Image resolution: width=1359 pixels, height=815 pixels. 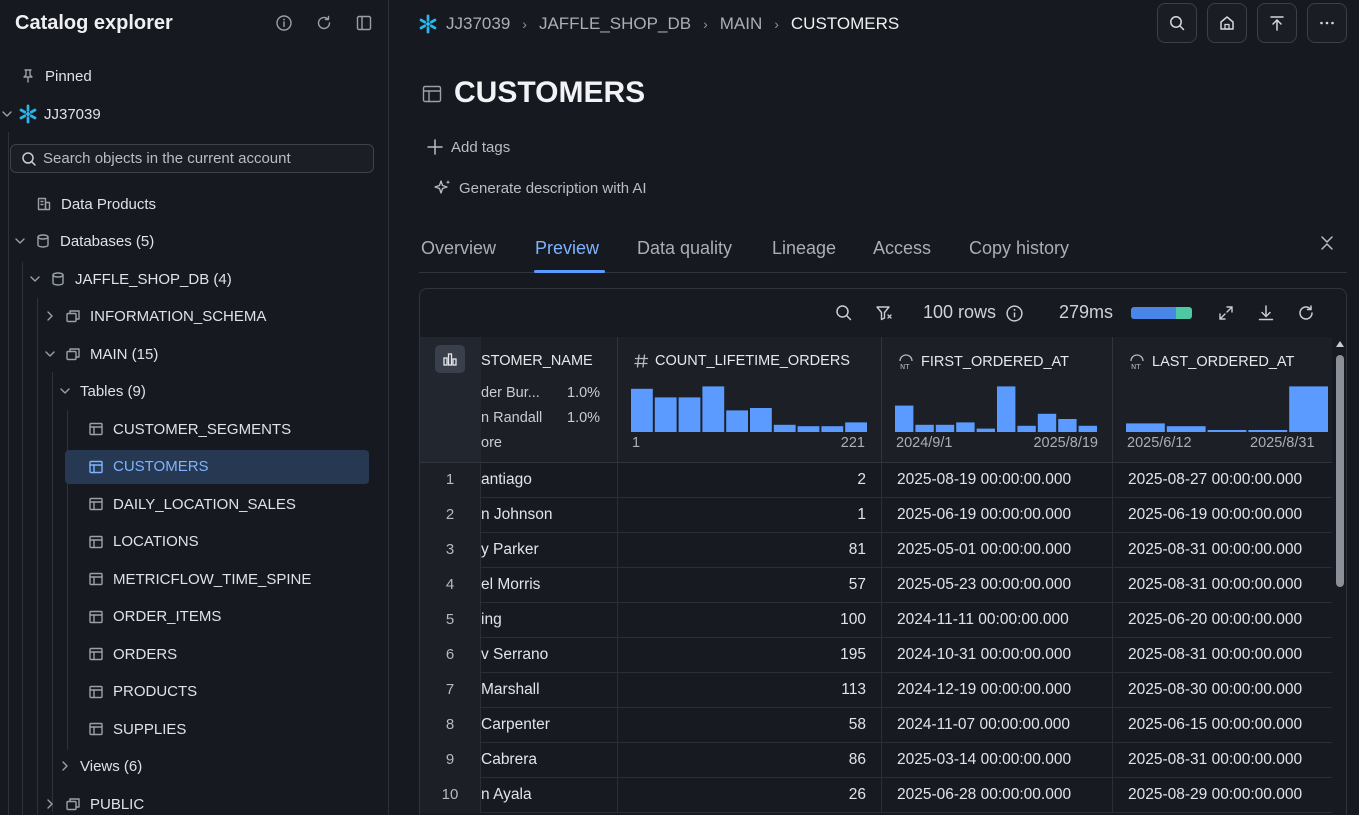 What do you see at coordinates (228, 617) in the screenshot?
I see `table-item: ORDER_ITEMS` at bounding box center [228, 617].